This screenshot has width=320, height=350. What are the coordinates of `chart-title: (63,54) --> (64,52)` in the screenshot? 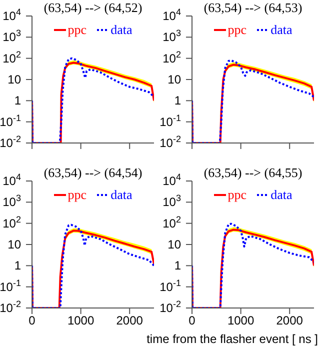 It's located at (93, 8).